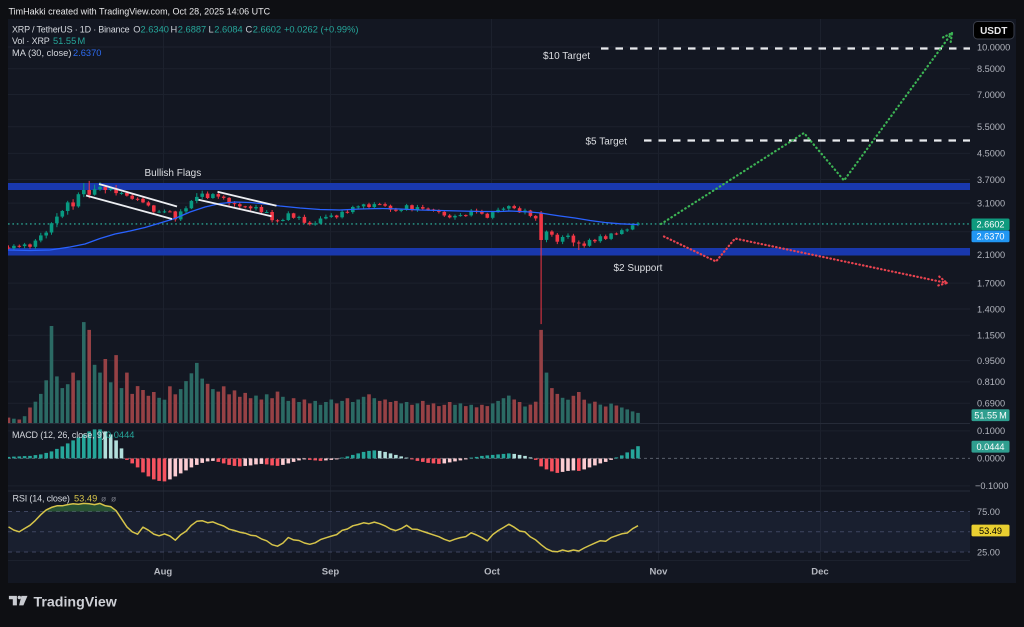  Describe the element at coordinates (136, 29) in the screenshot. I see `svg-text: O` at that location.